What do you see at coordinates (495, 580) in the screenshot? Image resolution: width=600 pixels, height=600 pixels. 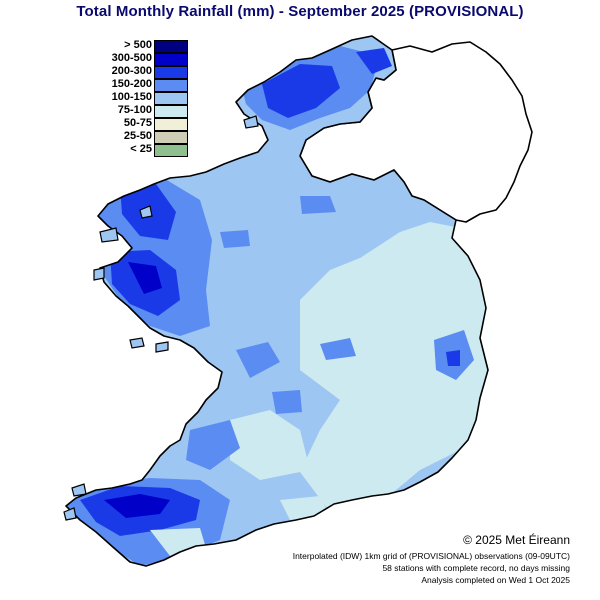 I see `completion-note: Analysis completed on Wed 1 Oct 2025` at bounding box center [495, 580].